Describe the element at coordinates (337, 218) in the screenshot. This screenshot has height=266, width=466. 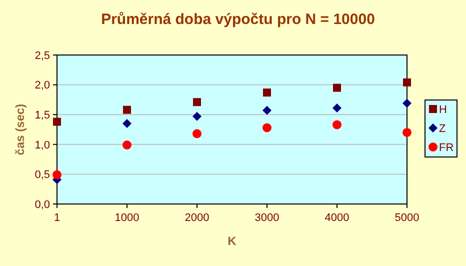
I see `x-tick-label: 4000` at that location.